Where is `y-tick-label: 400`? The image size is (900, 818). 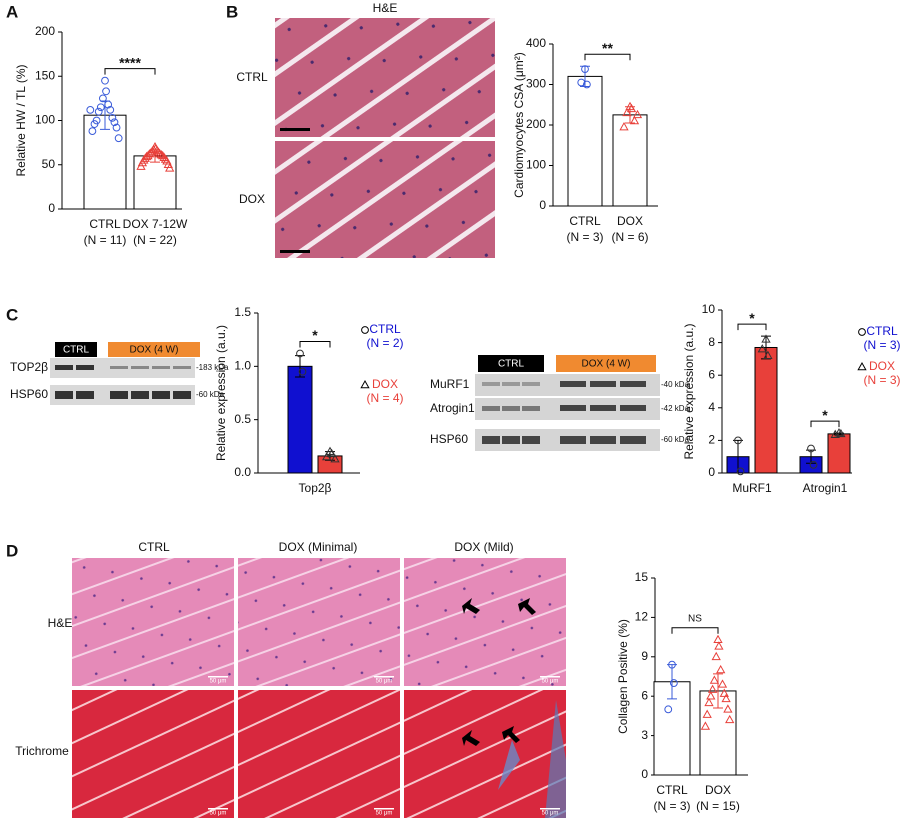
y-tick-label: 400 is located at coordinates (536, 43).